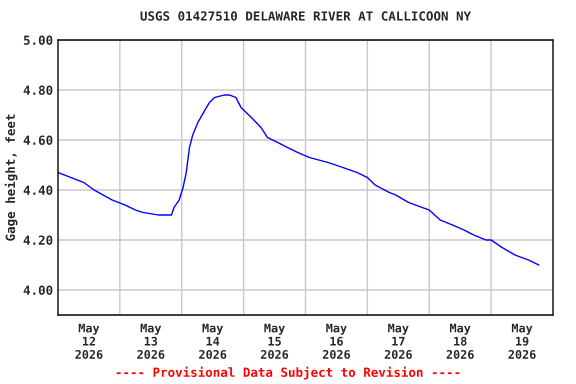 This screenshot has height=384, width=576. Describe the element at coordinates (150, 341) in the screenshot. I see `x-tick-label: May 13 2026` at that location.